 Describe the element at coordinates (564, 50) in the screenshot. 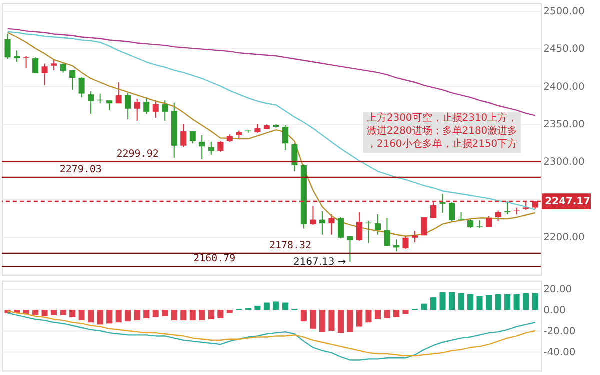

I see `y-tick-label: 2450.00` at that location.